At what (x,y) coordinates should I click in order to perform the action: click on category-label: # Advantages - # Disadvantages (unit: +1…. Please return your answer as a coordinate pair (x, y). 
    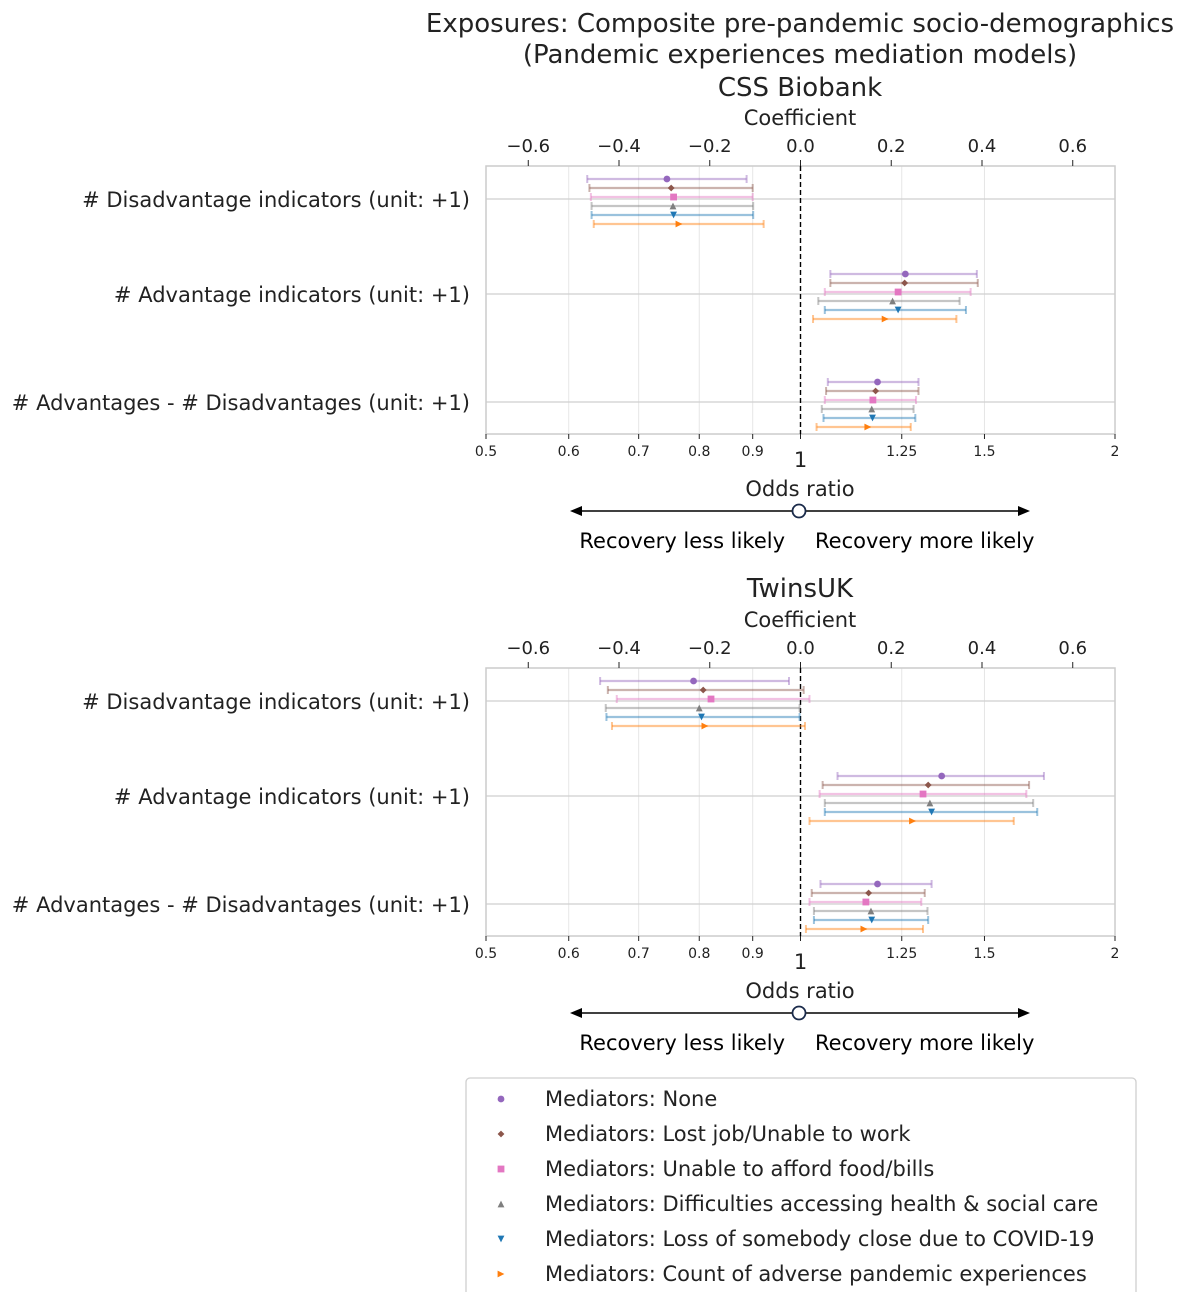
    Looking at the image, I should click on (241, 905).